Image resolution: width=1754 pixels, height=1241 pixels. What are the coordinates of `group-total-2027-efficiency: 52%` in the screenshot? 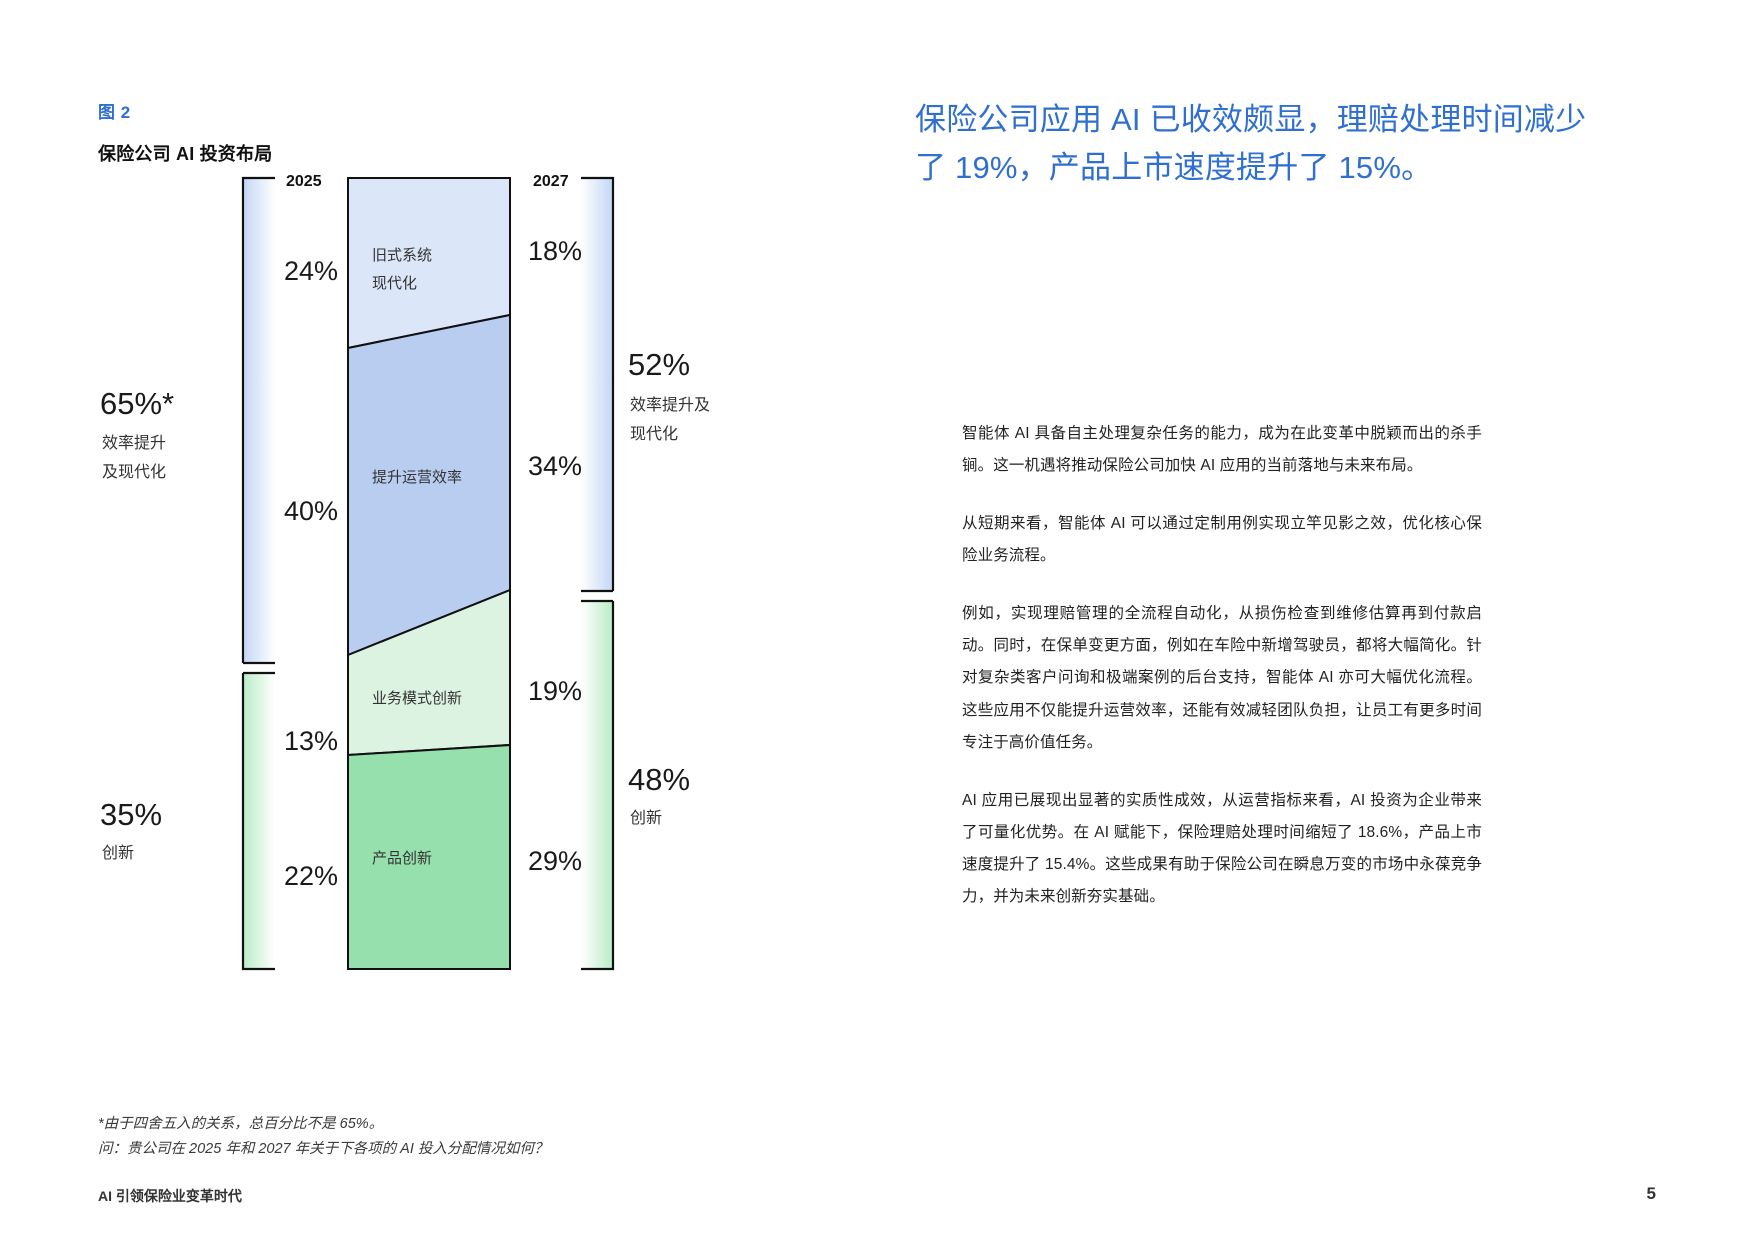 It's located at (659, 364).